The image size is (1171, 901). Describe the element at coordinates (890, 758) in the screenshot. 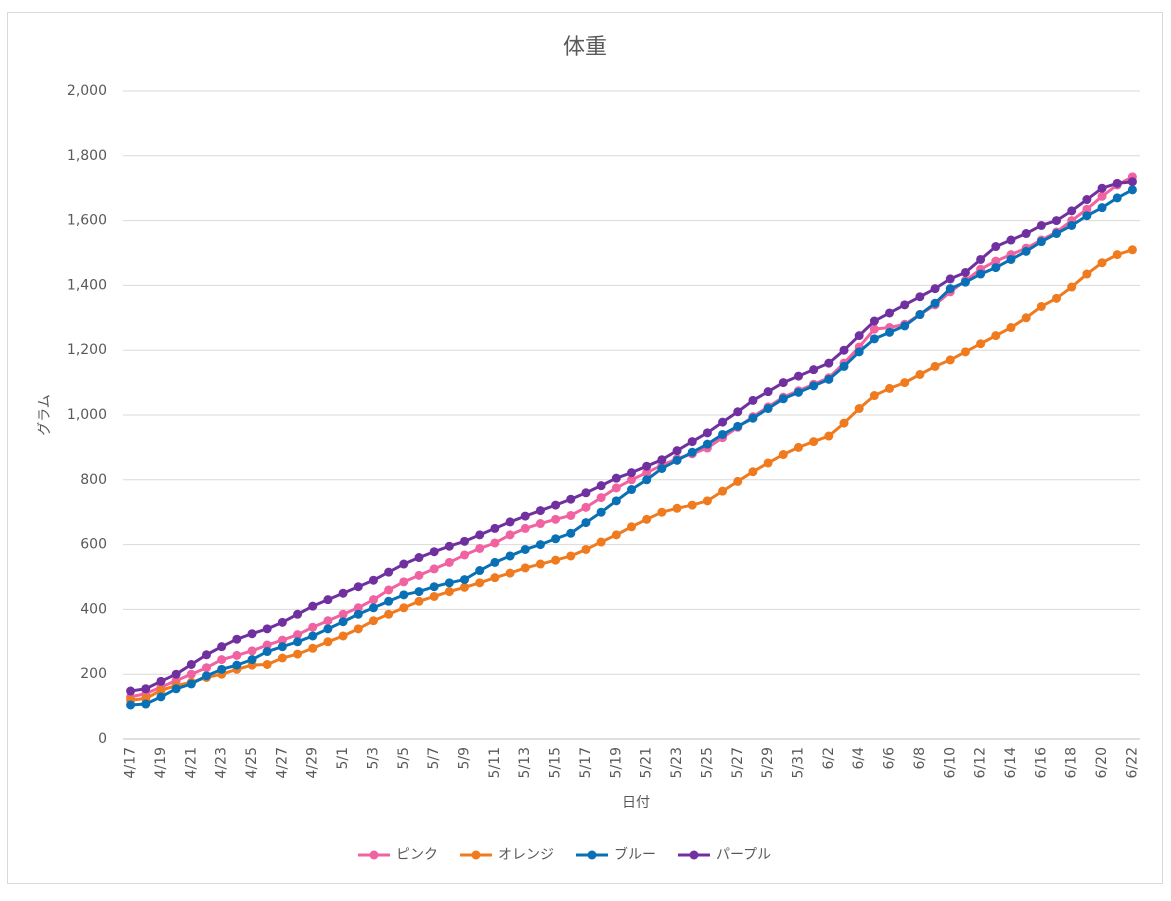

I see `x-tick-label: 6/6` at that location.